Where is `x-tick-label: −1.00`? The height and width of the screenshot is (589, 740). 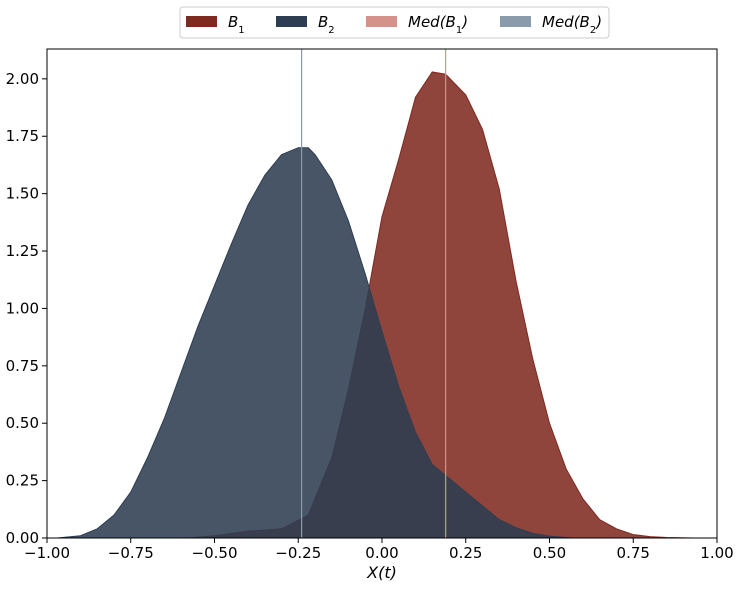
x-tick-label: −1.00 is located at coordinates (47, 553).